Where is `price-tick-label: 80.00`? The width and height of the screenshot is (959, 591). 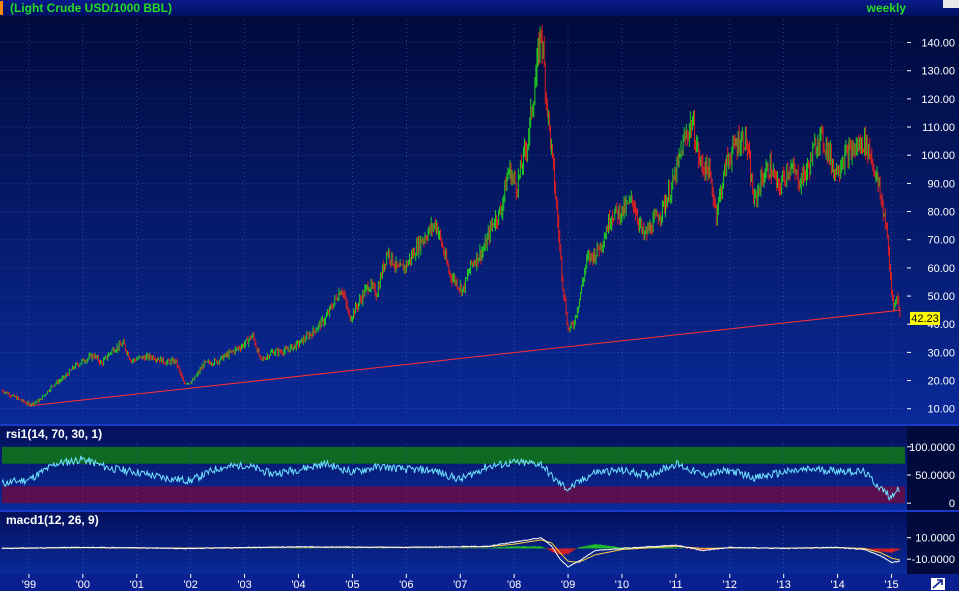
price-tick-label: 80.00 is located at coordinates (941, 213).